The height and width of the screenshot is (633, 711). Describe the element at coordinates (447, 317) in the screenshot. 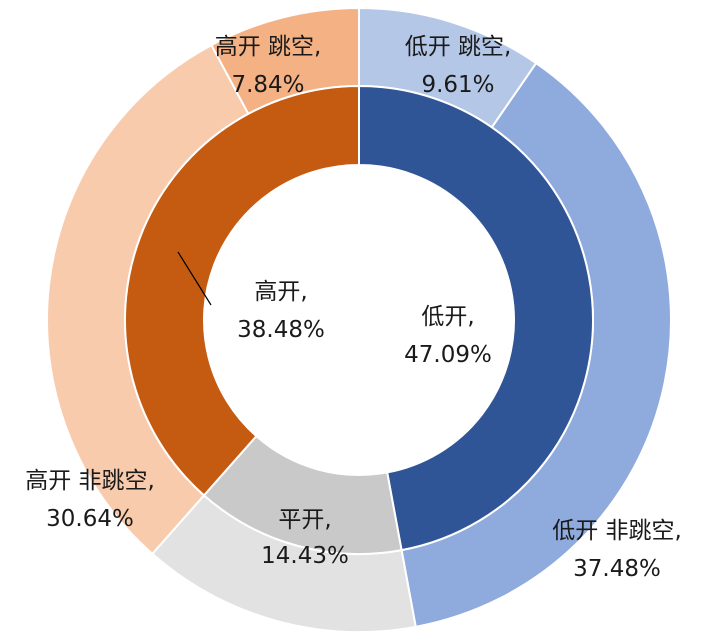

I see `inner-label-low-open-name: 低开,` at that location.